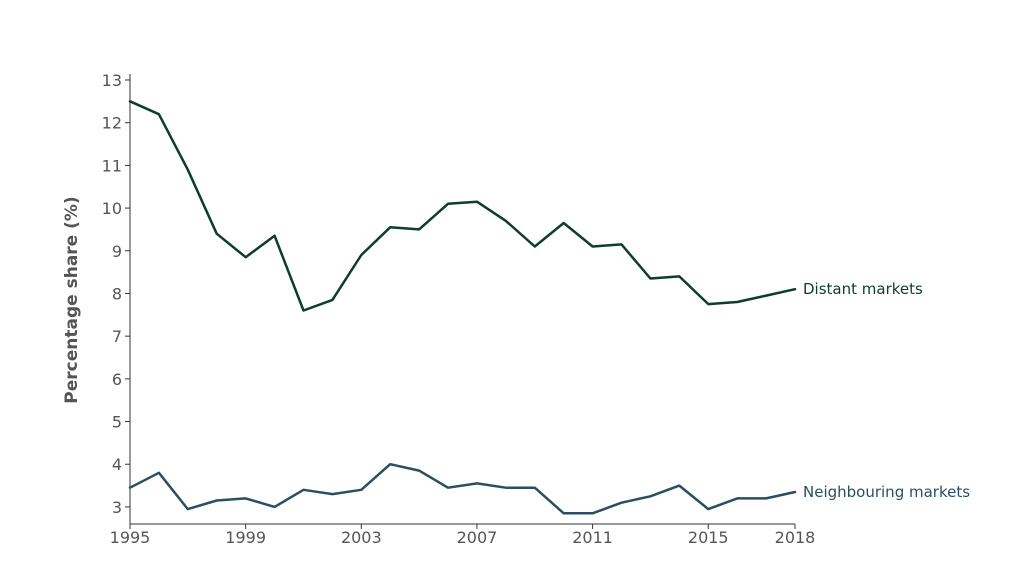 This screenshot has height=580, width=1015. I want to click on x-tick-label: 2018, so click(795, 537).